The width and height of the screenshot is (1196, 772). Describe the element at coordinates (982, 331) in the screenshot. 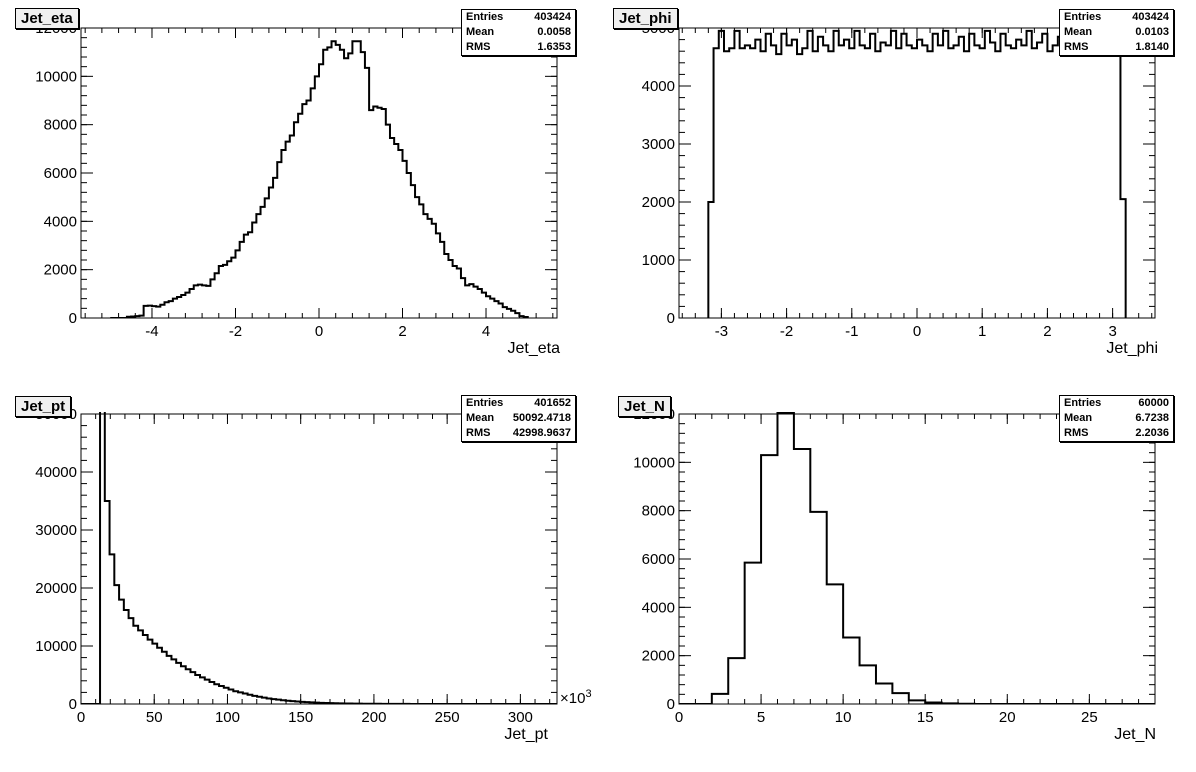

I see `x-tick-label: 1` at that location.